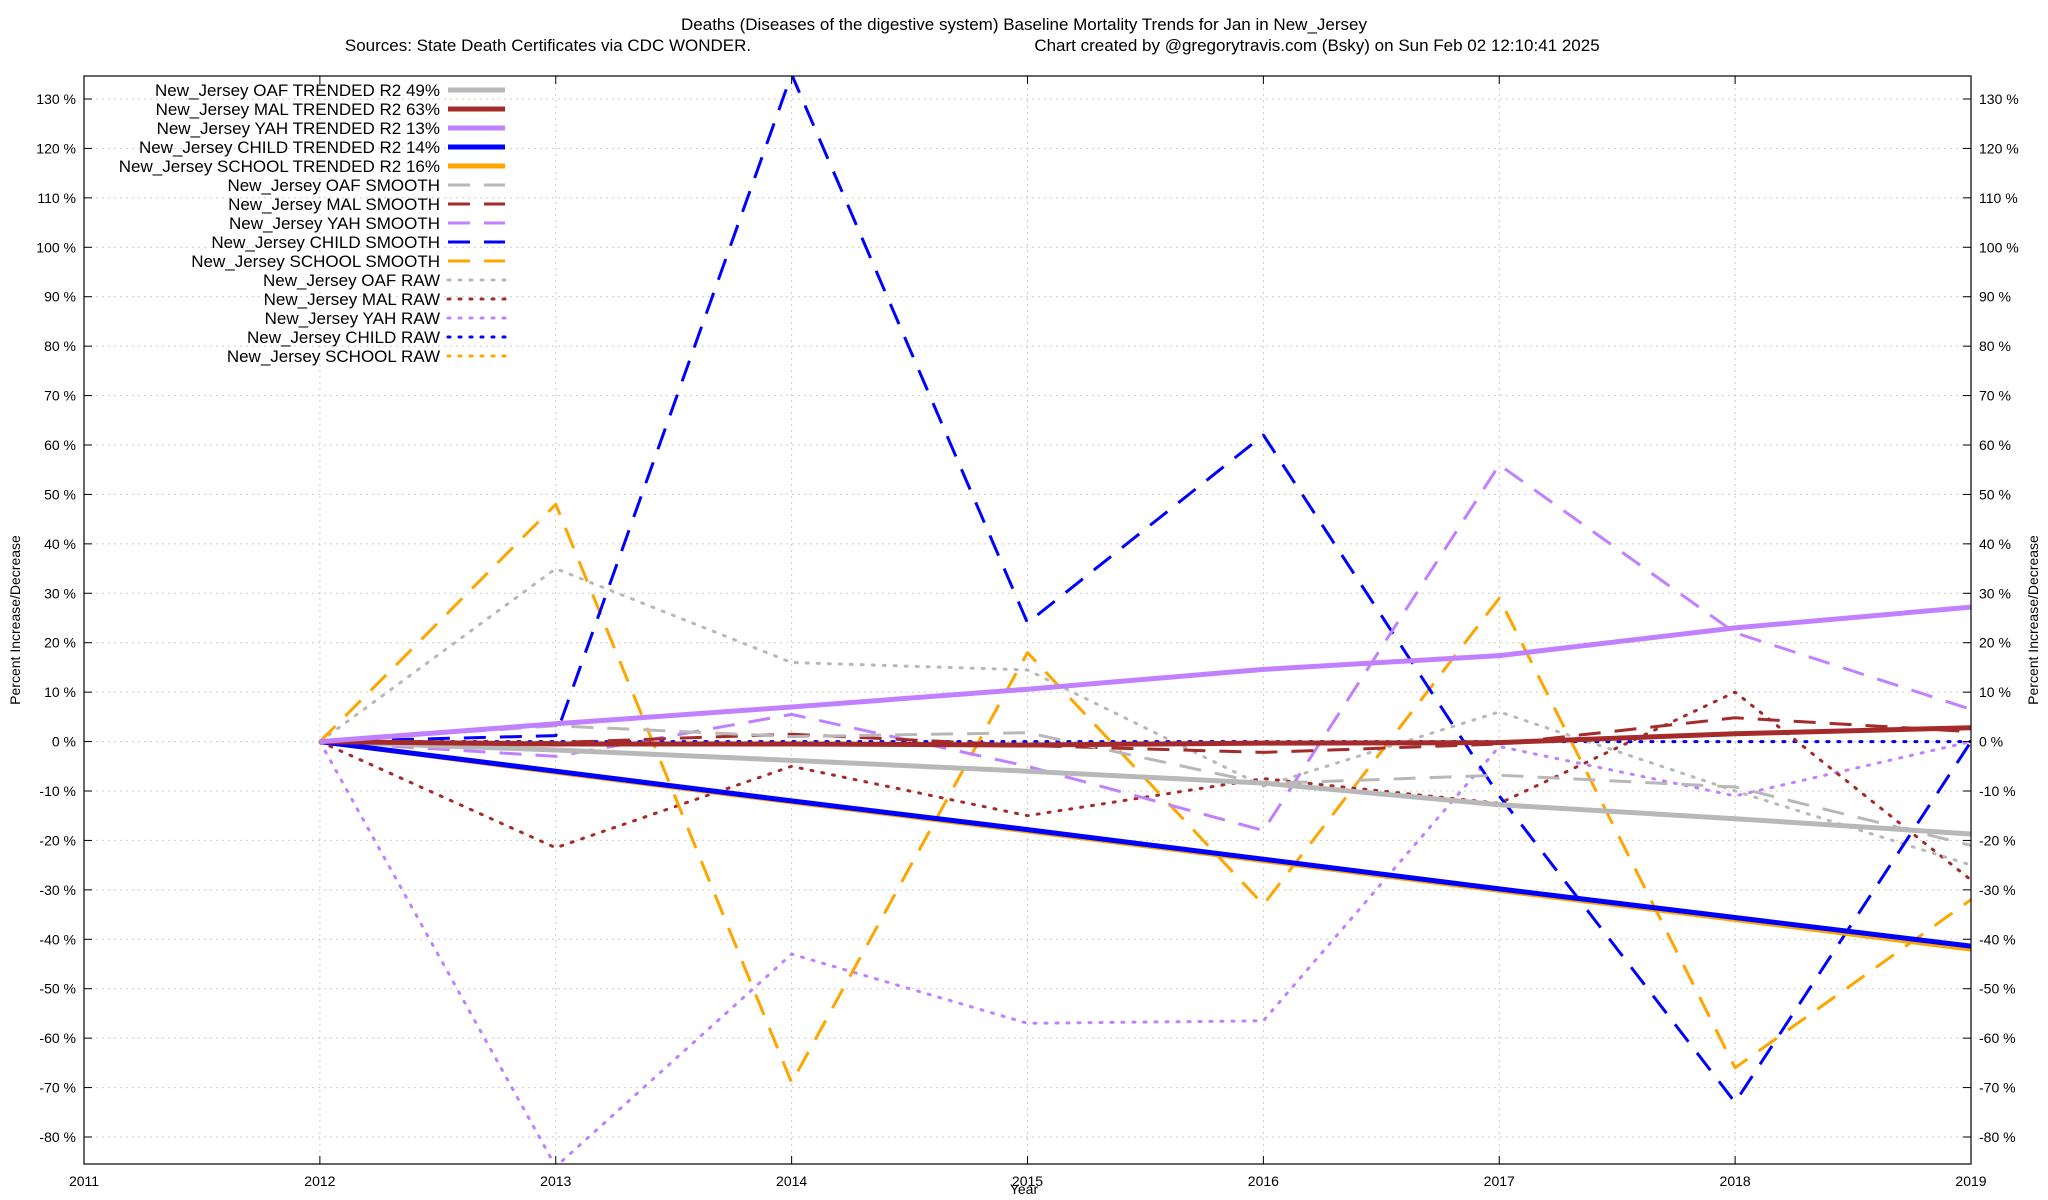  I want to click on y-tick-label-left: -70 %, so click(57, 1088).